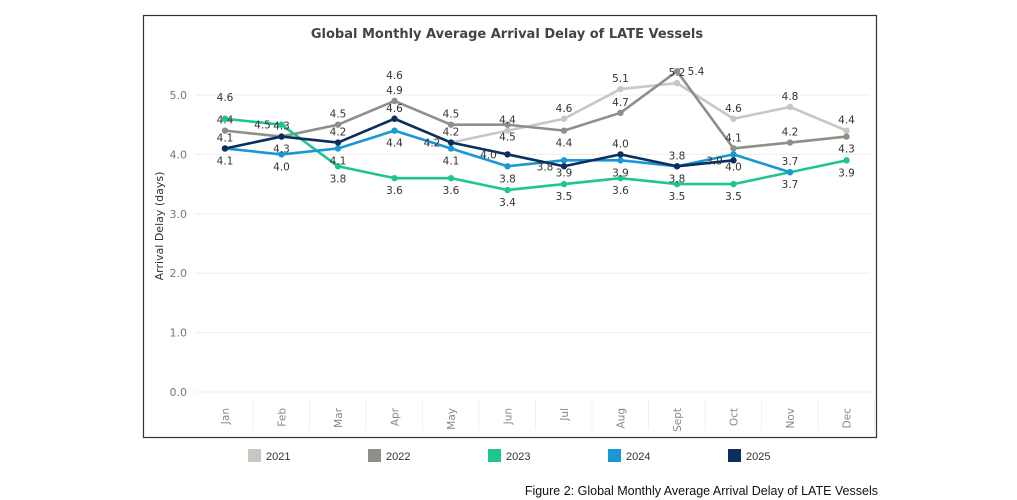  Describe the element at coordinates (791, 418) in the screenshot. I see `x-tick-label: Nov` at that location.